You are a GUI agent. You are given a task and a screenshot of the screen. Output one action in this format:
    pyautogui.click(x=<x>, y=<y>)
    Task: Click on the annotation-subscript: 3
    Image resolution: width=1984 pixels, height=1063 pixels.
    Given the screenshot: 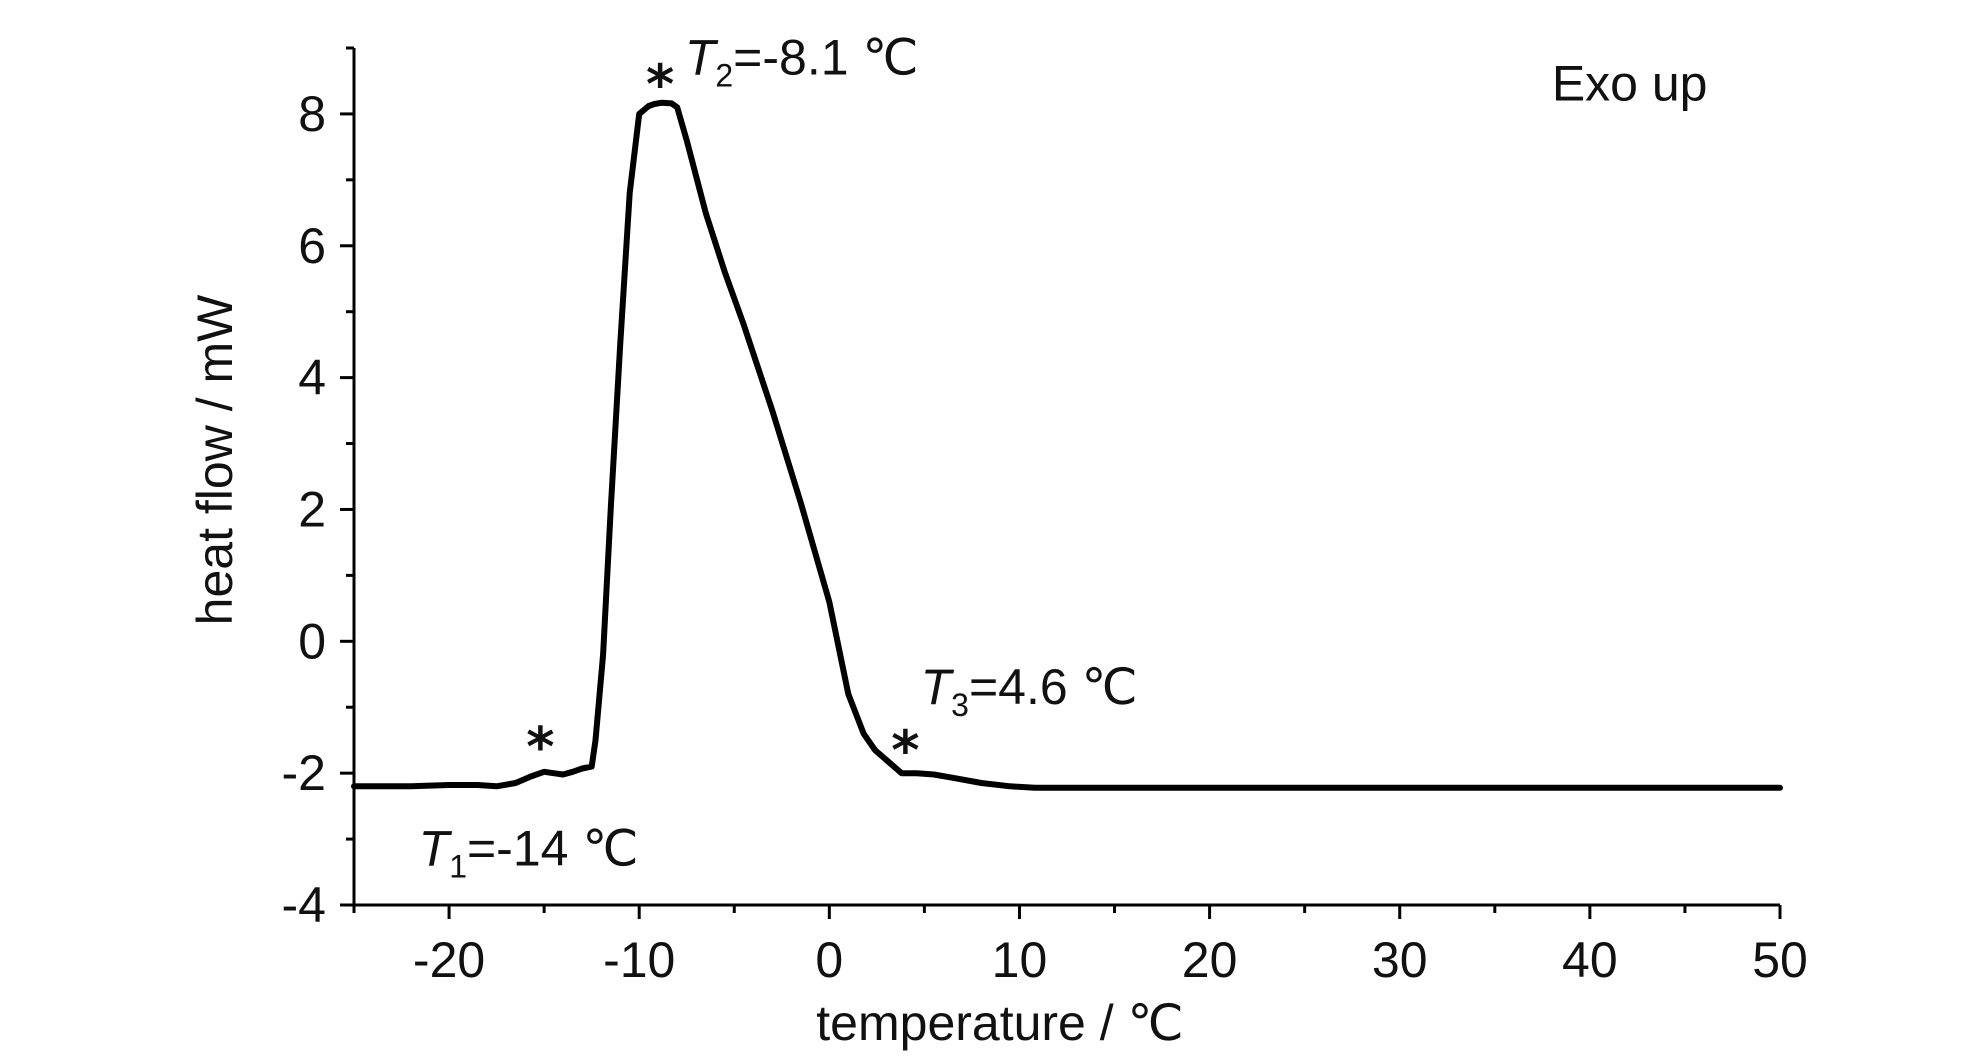 What is the action you would take?
    pyautogui.click(x=960, y=705)
    